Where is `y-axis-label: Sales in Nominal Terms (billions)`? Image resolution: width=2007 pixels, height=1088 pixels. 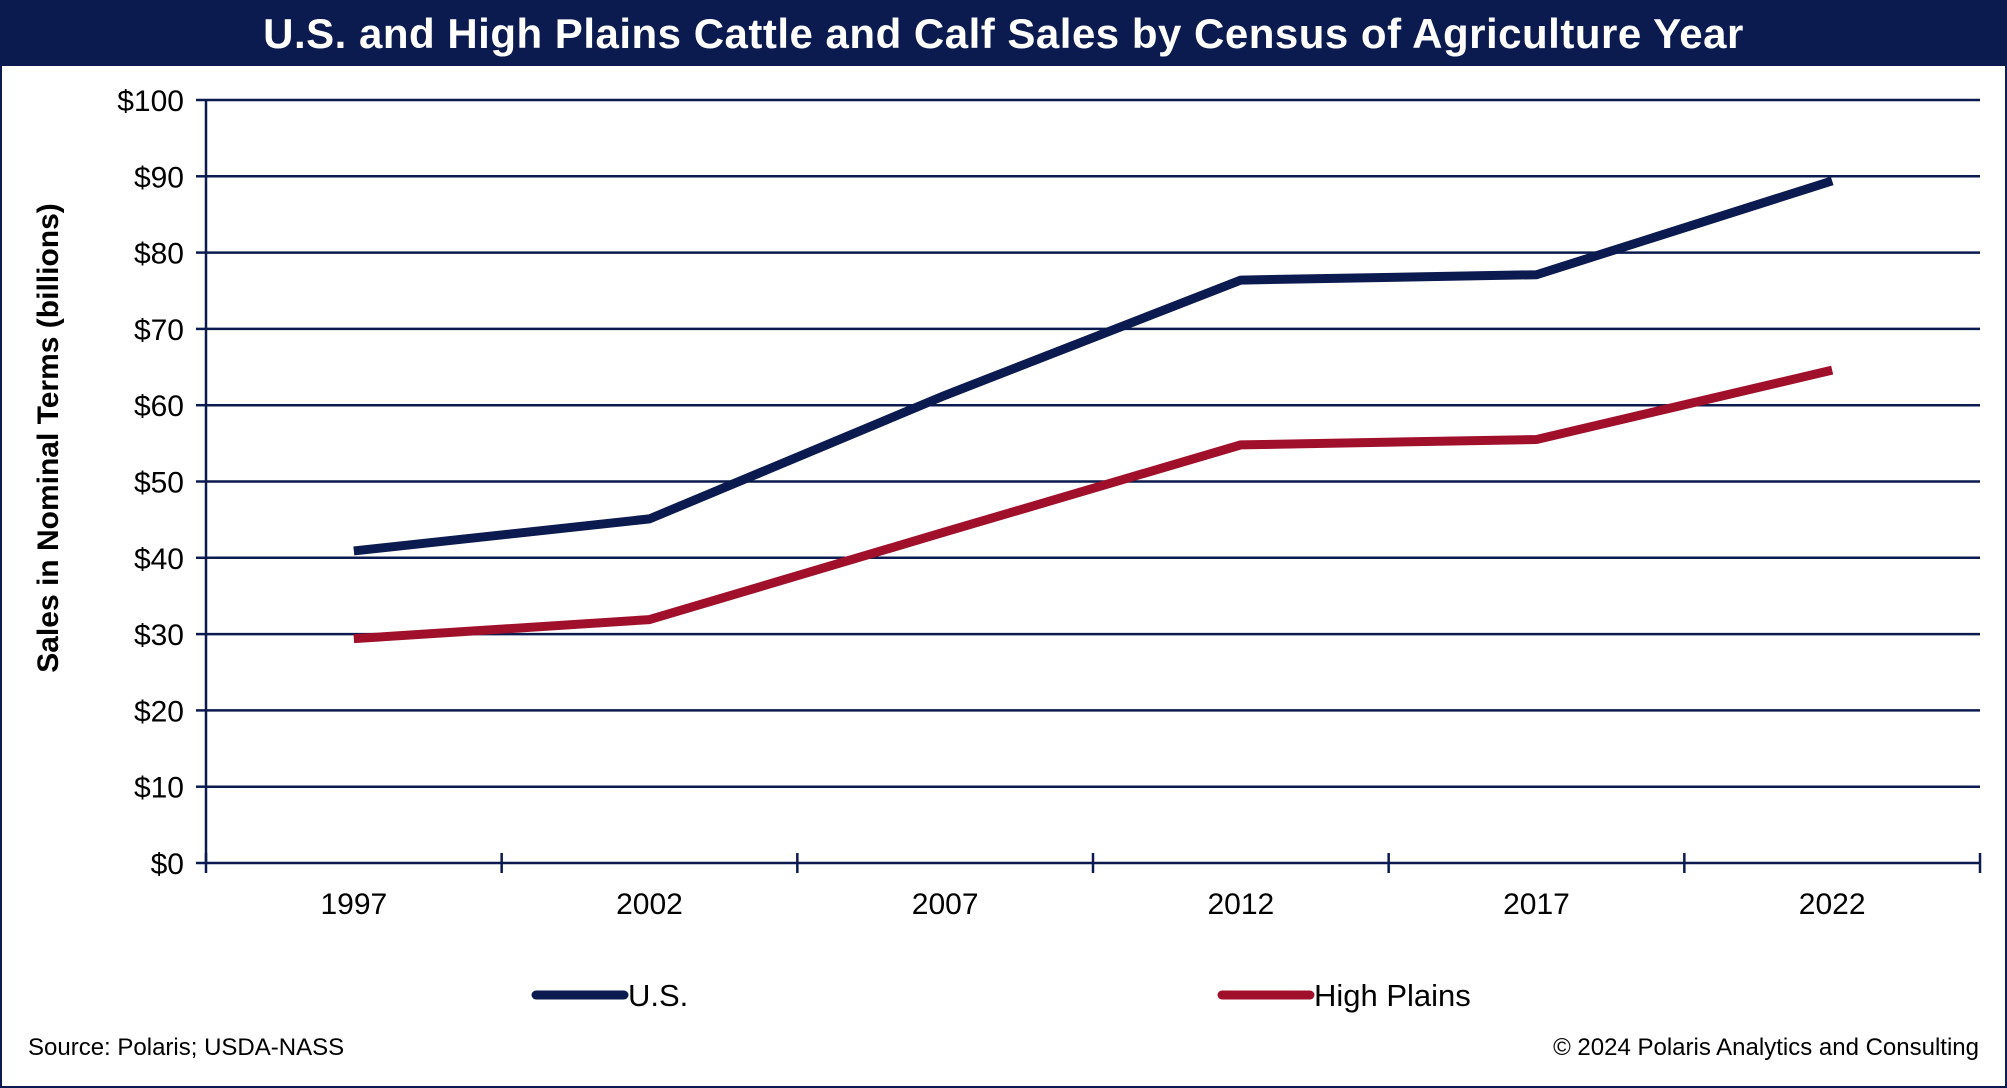 y-axis-label: Sales in Nominal Terms (billions) is located at coordinates (48, 438).